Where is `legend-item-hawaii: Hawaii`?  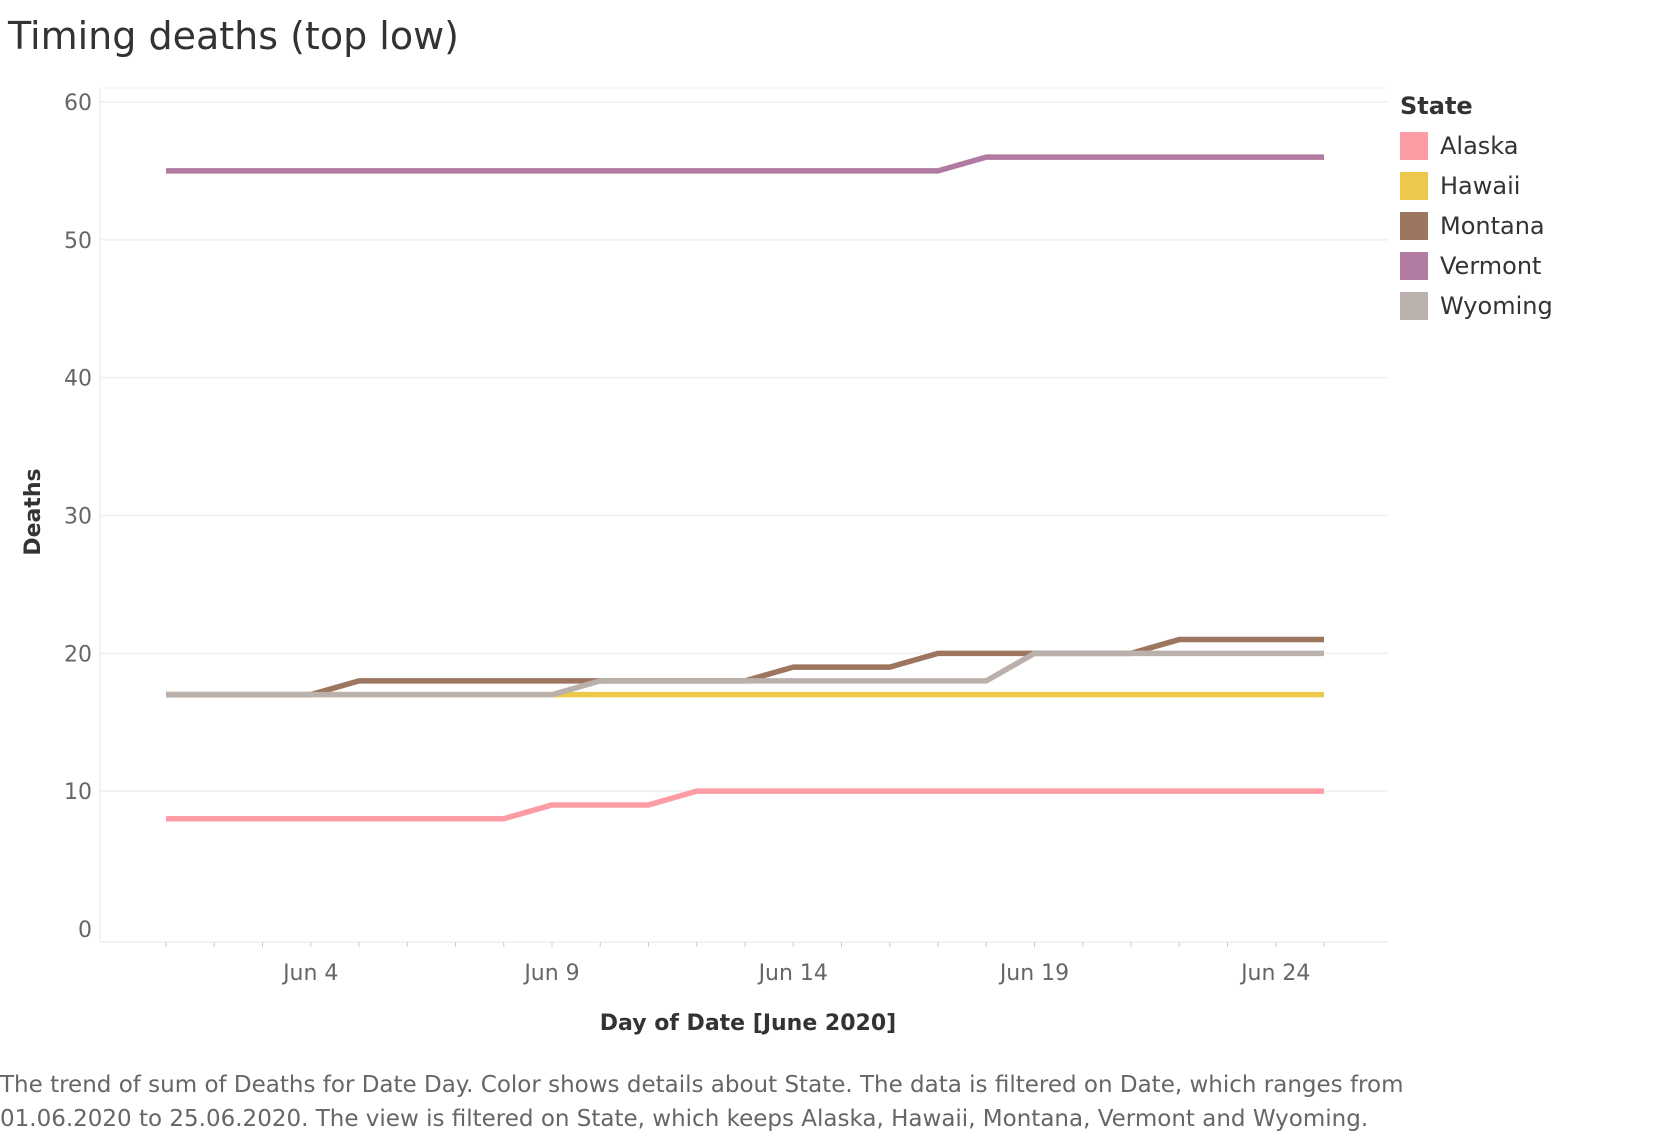 legend-item-hawaii: Hawaii is located at coordinates (1476, 186).